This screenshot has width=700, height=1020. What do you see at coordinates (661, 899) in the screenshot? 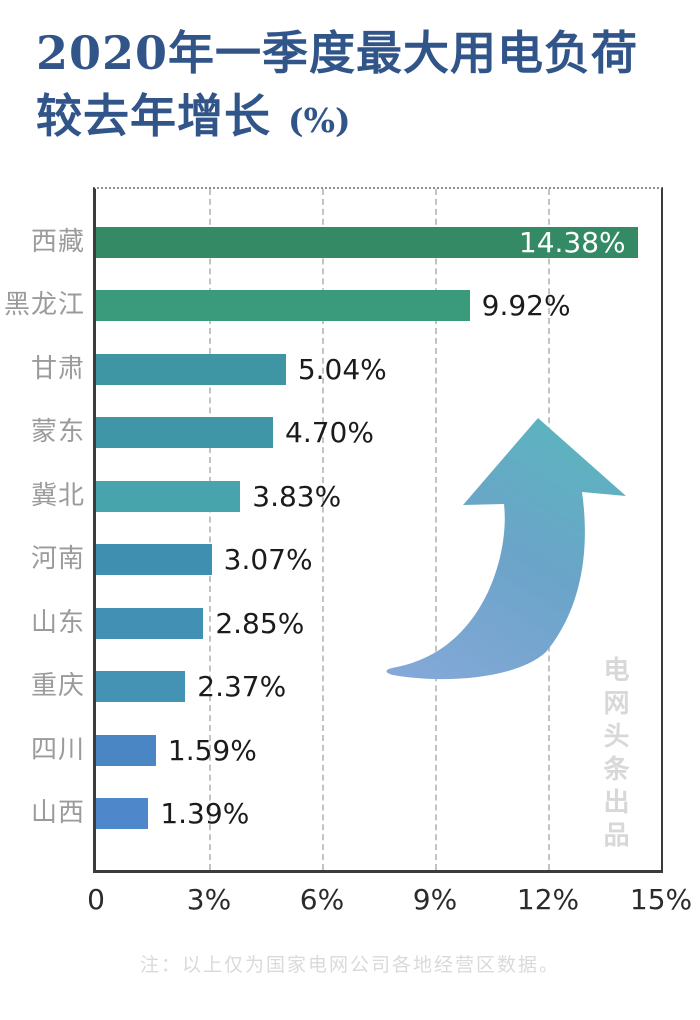
I see `x-tick-label: 15%` at bounding box center [661, 899].